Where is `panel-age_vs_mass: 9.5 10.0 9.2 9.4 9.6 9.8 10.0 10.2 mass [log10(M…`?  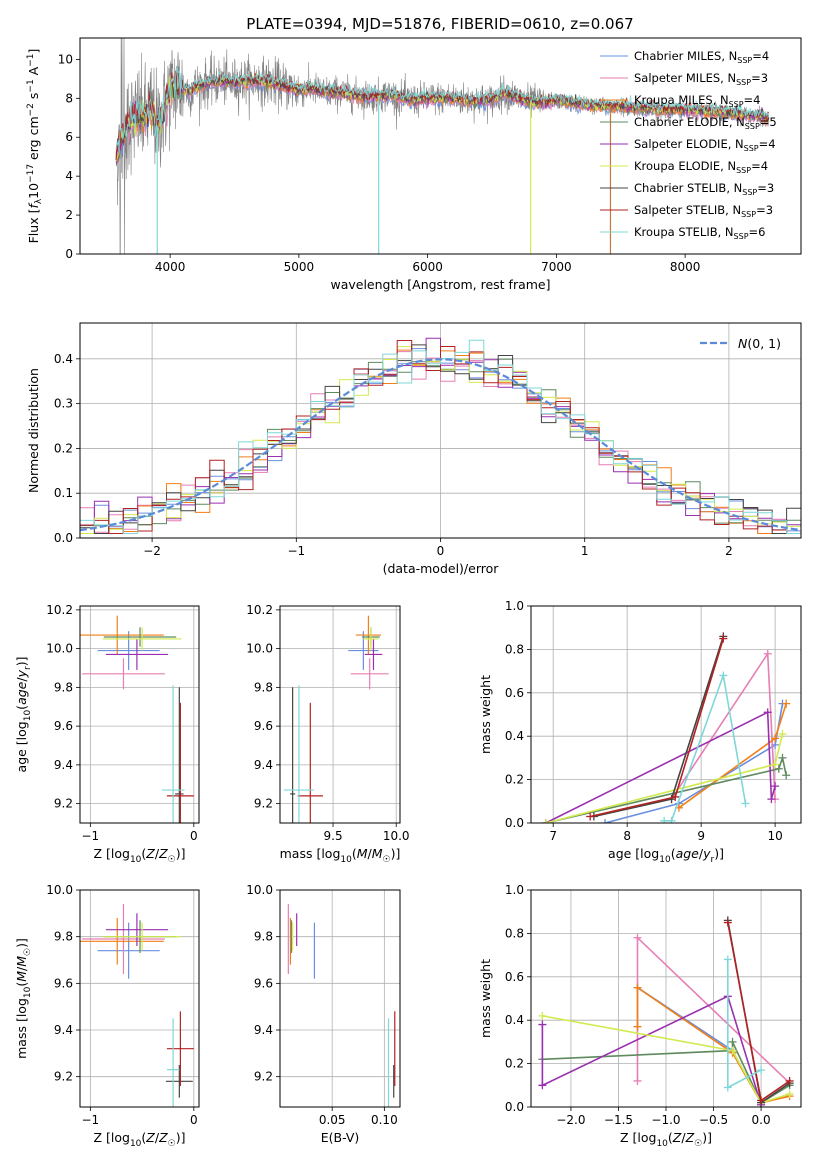
panel-age_vs_mass: 9.5 10.0 9.2 9.4 9.6 9.8 10.0 10.2 mass [log10(M… is located at coordinates (328, 734).